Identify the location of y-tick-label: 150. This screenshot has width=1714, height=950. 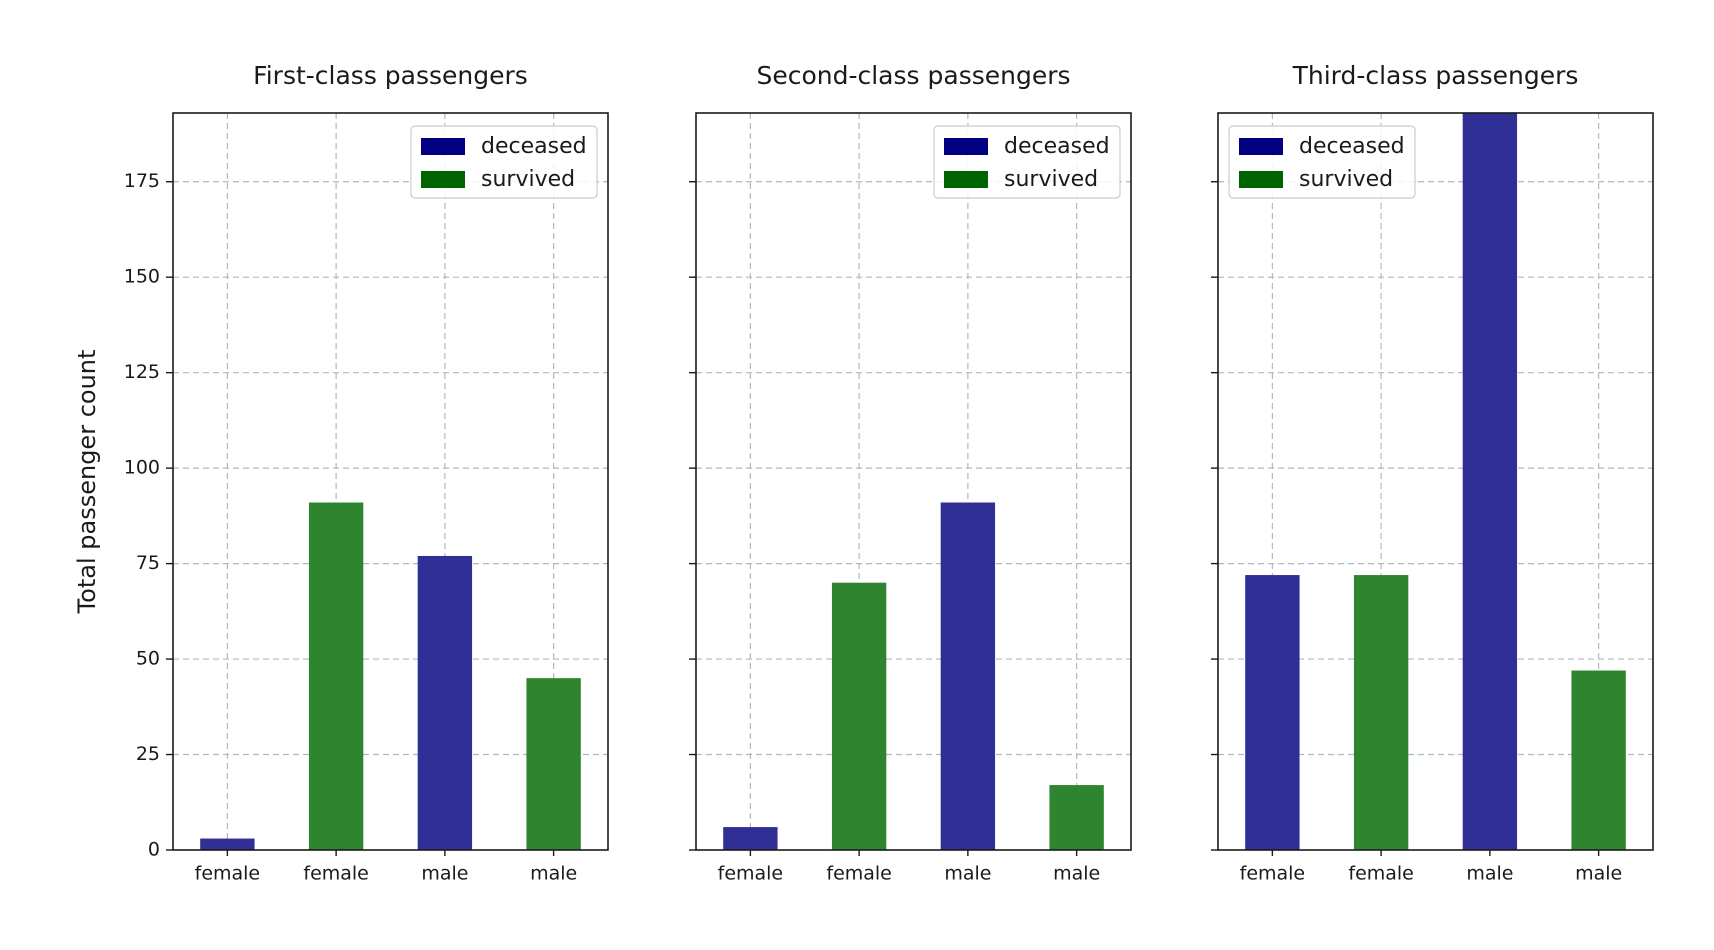
(142, 277).